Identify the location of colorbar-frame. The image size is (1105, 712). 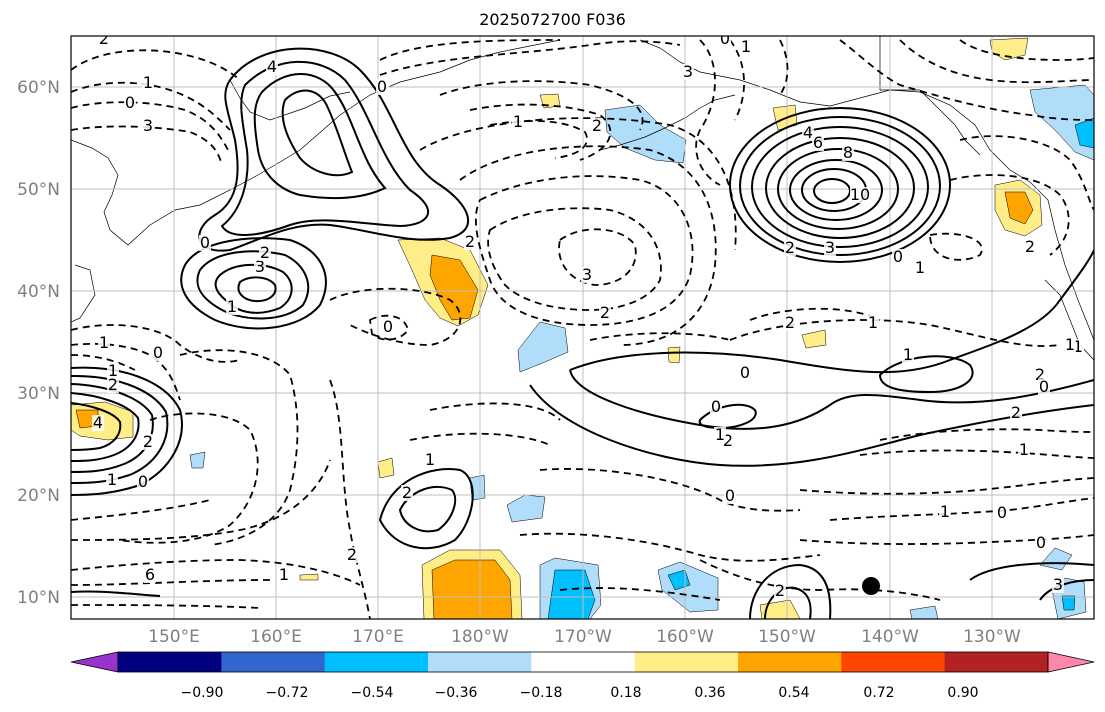
(583, 662).